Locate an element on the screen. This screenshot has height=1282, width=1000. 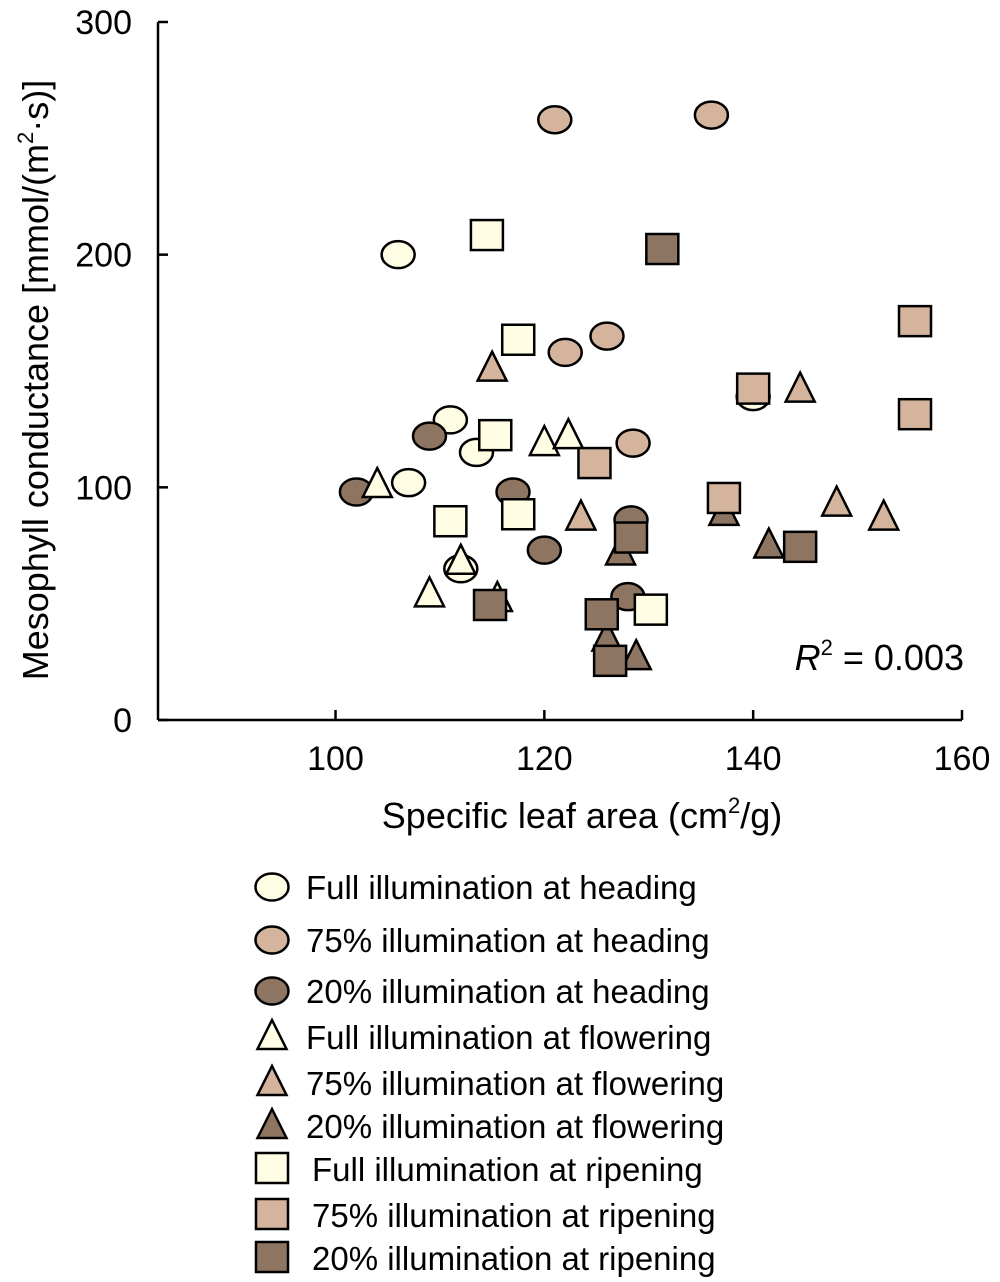
legend-label: 75% illumination at heading is located at coordinates (508, 940).